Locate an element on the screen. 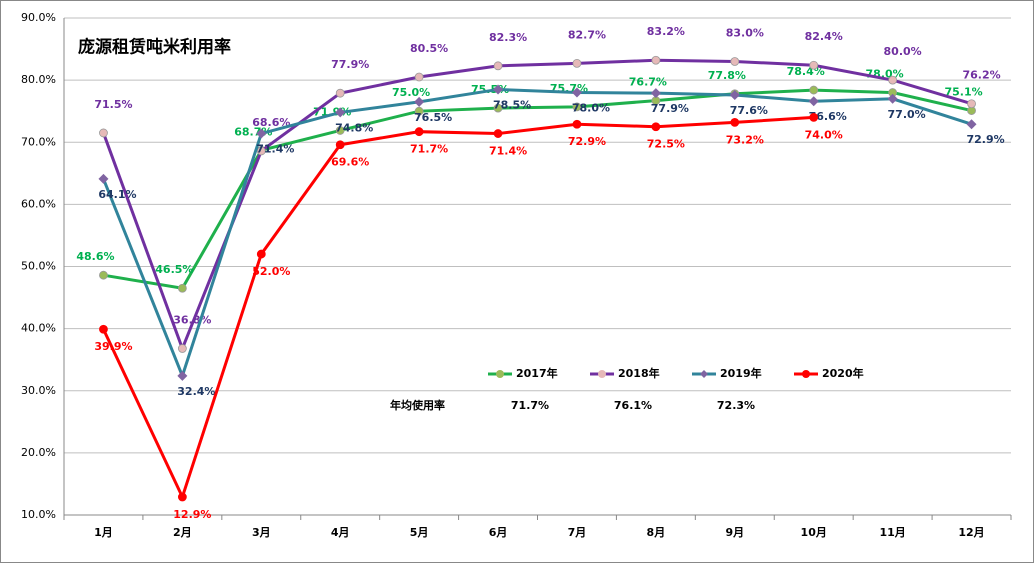 Image resolution: width=1034 pixels, height=567 pixels. data-label: 32.4% is located at coordinates (196, 391).